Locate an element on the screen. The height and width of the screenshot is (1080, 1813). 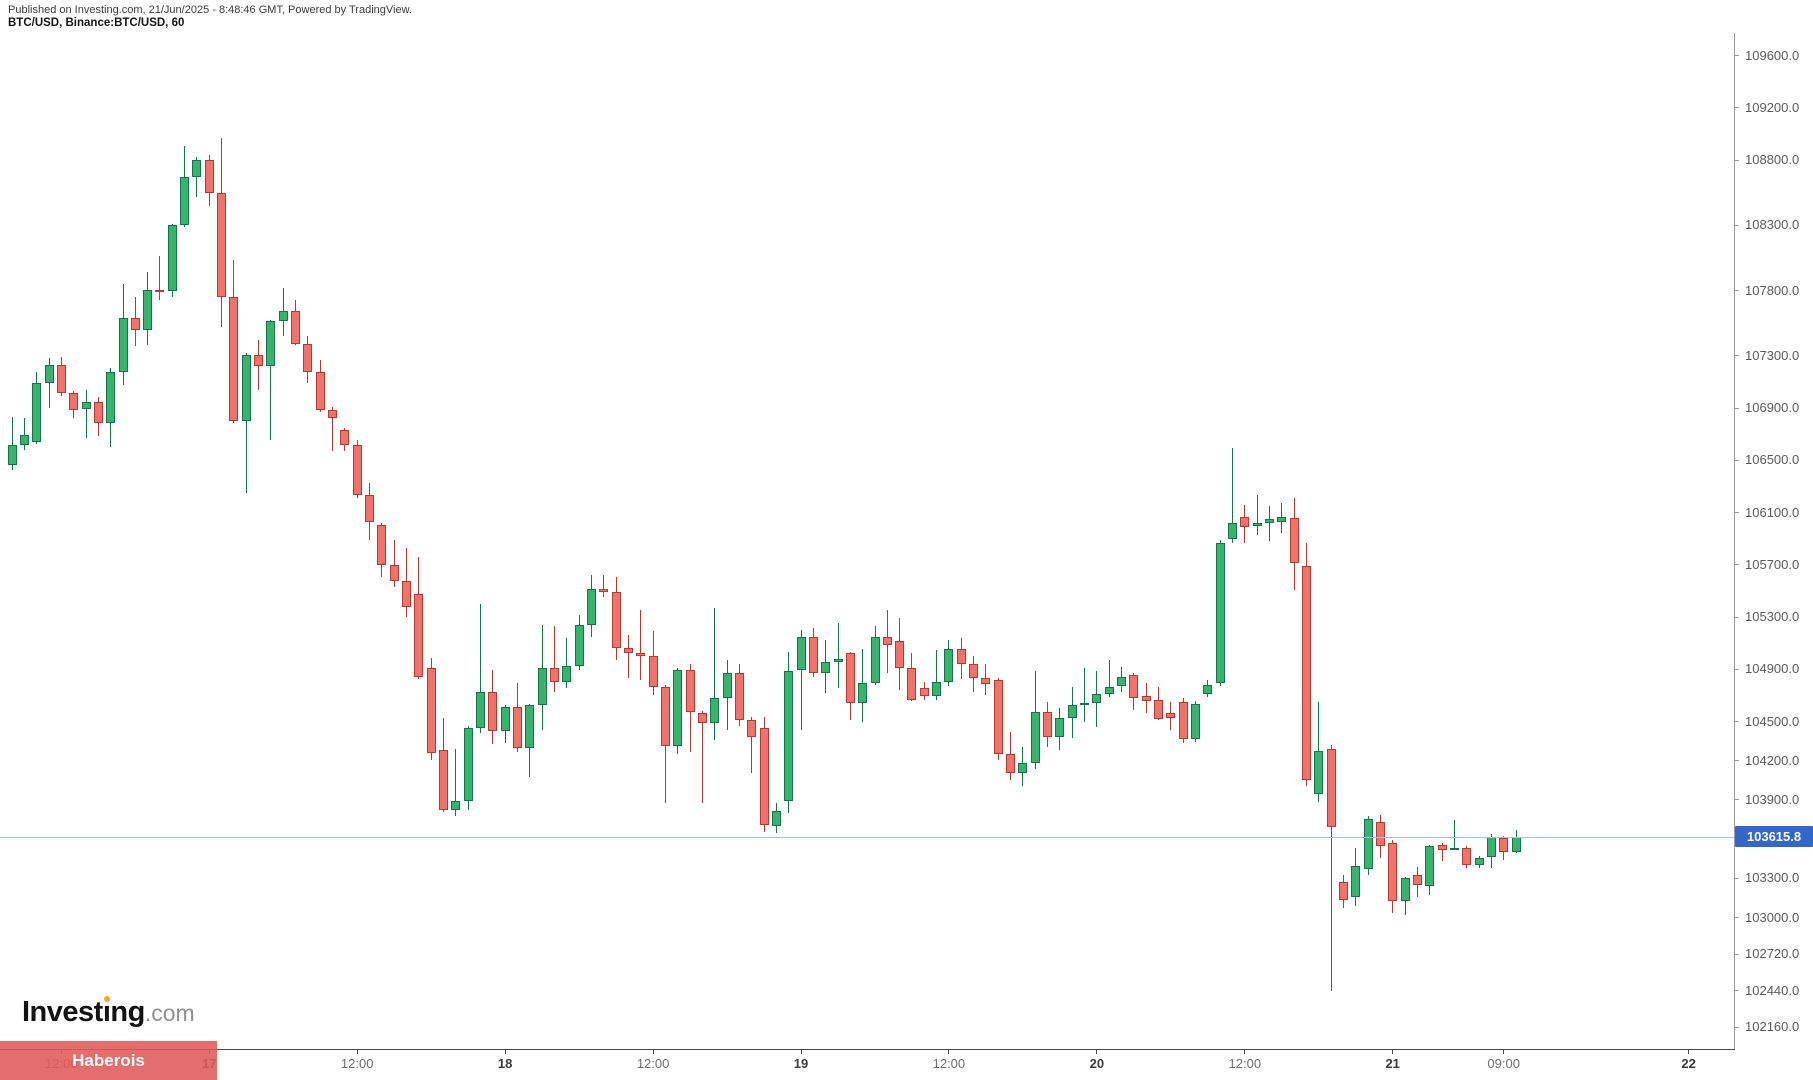
price-axis is located at coordinates (1734, 541).